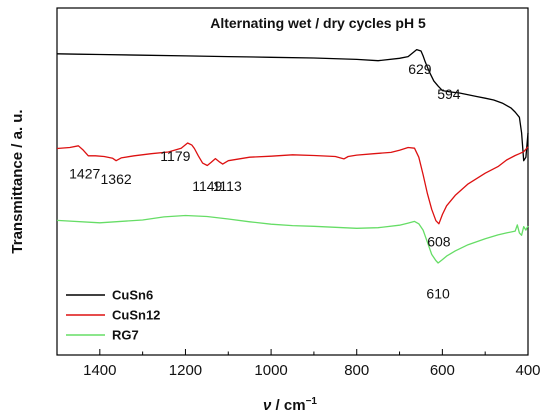  Describe the element at coordinates (420, 69) in the screenshot. I see `peak-label-629: 629` at that location.